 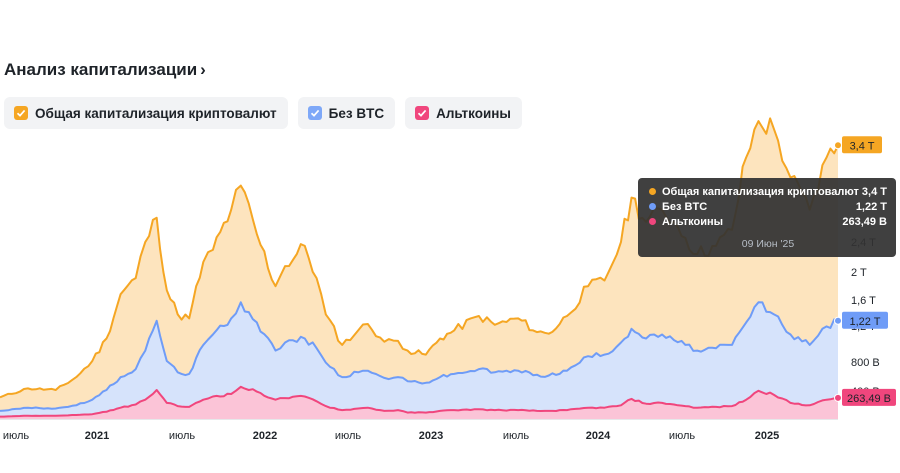 I want to click on legend-label-altcoins: Альткоины, so click(x=473, y=113).